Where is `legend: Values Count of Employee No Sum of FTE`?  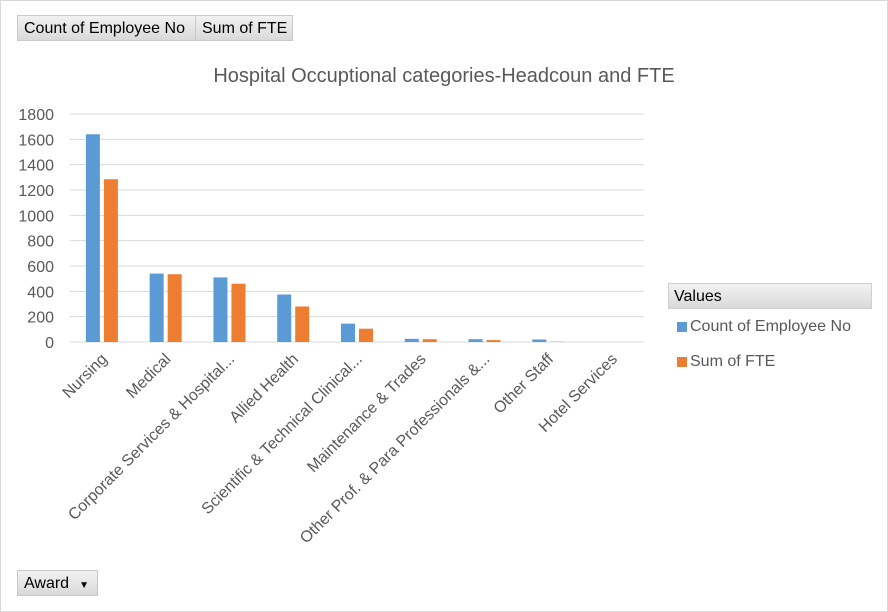 legend: Values Count of Employee No Sum of FTE is located at coordinates (770, 331).